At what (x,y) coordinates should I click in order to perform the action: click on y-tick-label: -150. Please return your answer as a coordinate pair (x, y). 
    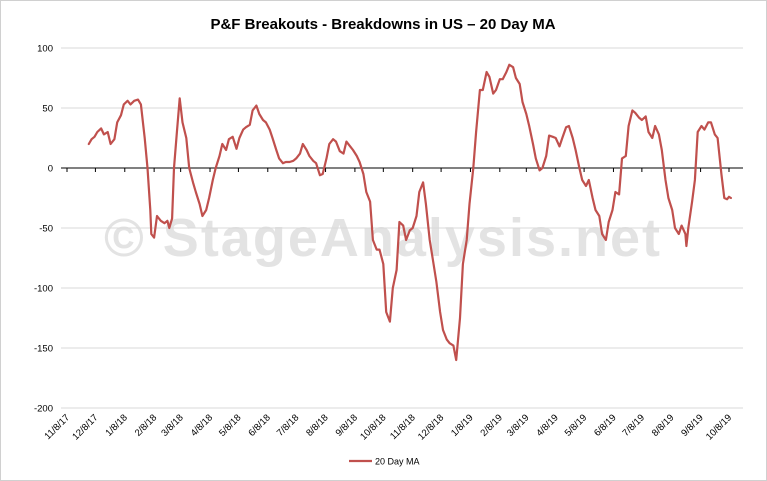
    Looking at the image, I should click on (43, 349).